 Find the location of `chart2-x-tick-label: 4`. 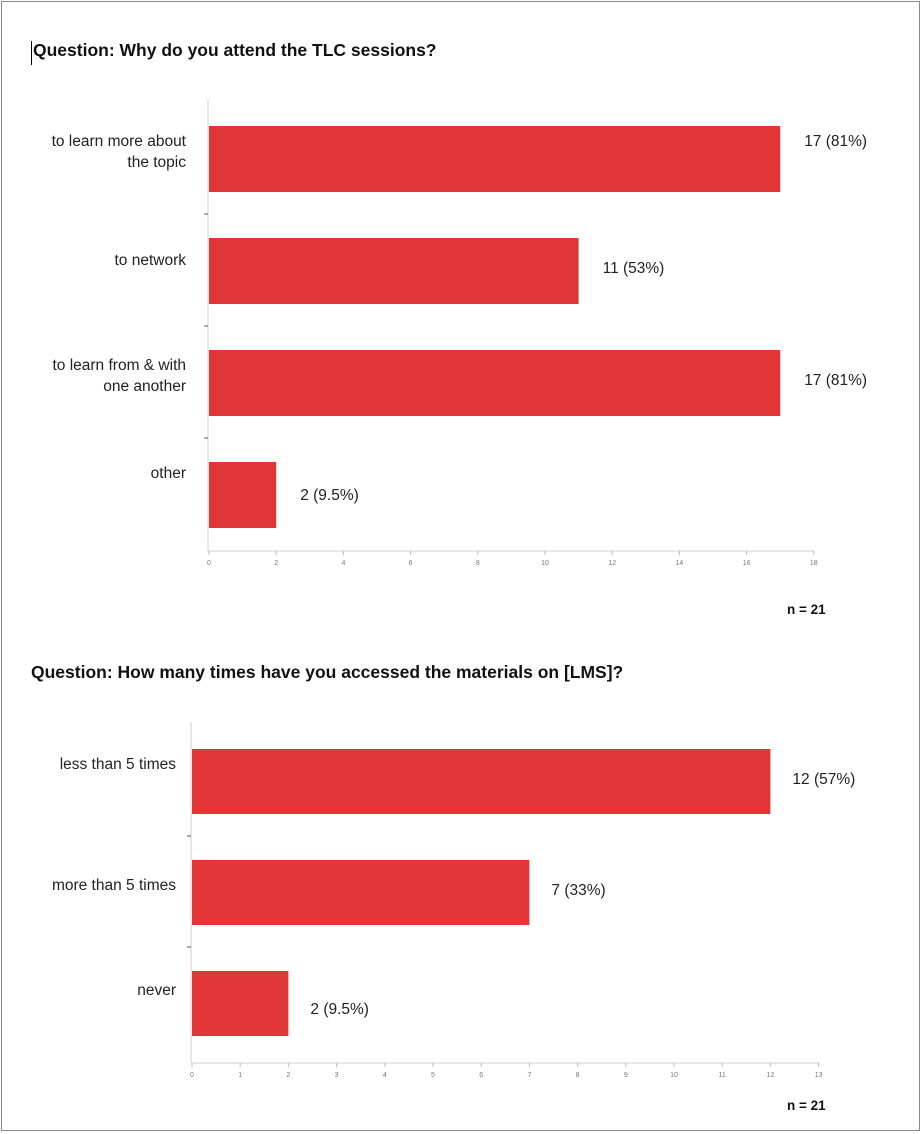

chart2-x-tick-label: 4 is located at coordinates (385, 1075).